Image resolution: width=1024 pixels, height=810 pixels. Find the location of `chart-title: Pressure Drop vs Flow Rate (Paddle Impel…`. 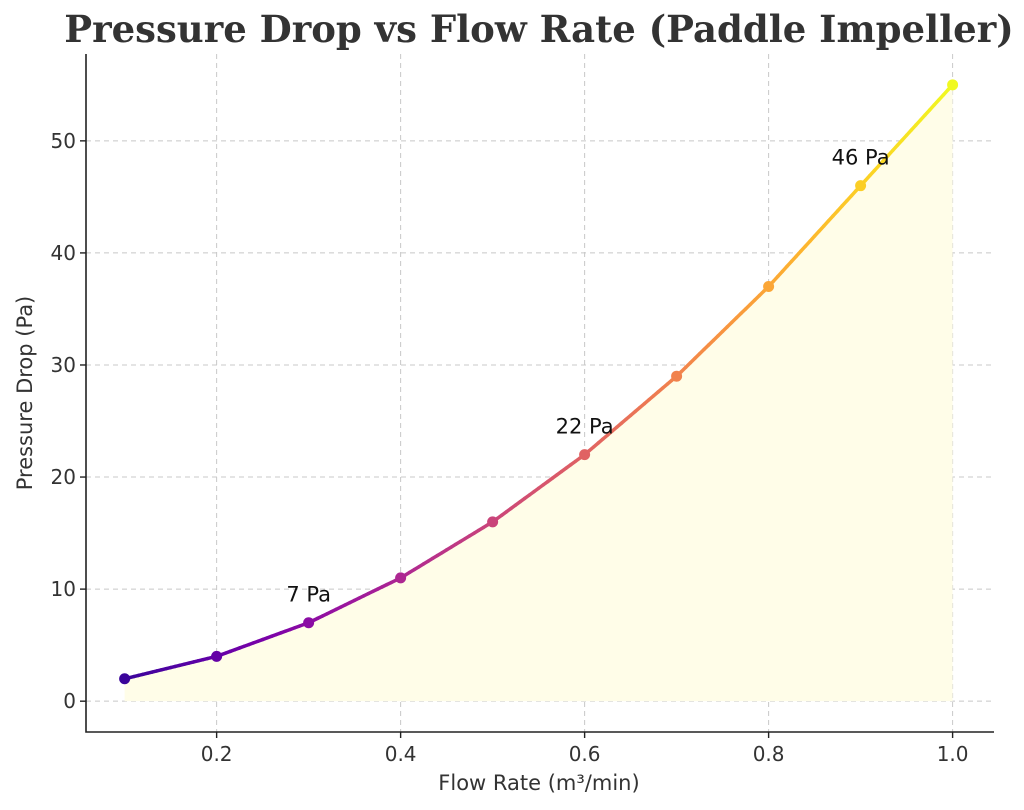

chart-title: Pressure Drop vs Flow Rate (Paddle Impel… is located at coordinates (538, 29).